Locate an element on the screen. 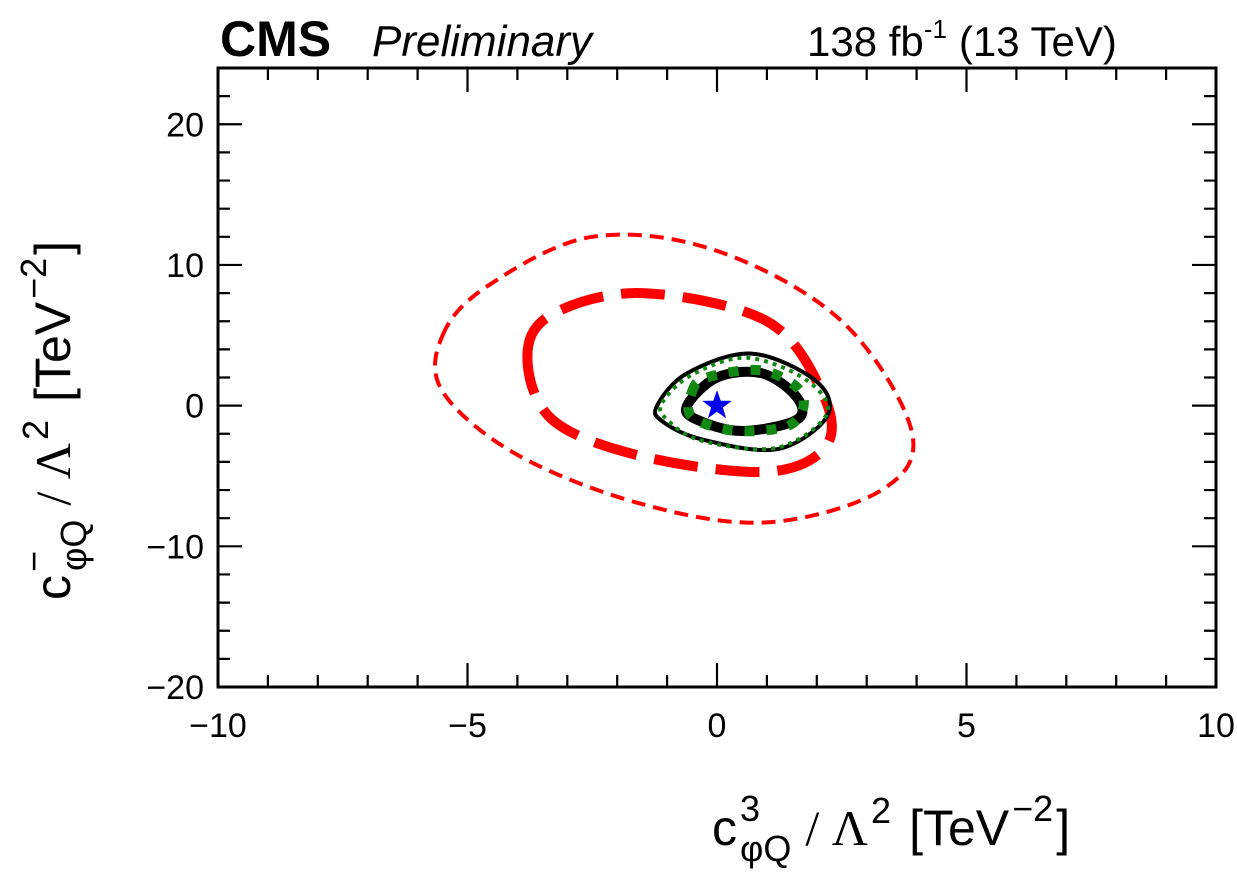 The width and height of the screenshot is (1237, 879). luminosity-label: 138 fb-1 (13 TeV) is located at coordinates (962, 39).